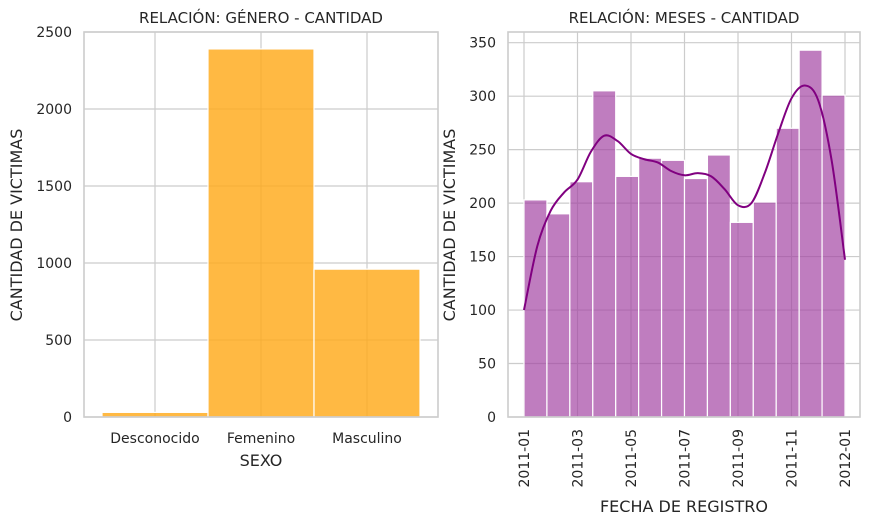 The image size is (870, 527). Describe the element at coordinates (491, 418) in the screenshot. I see `chart2-ytick-label: 0` at that location.